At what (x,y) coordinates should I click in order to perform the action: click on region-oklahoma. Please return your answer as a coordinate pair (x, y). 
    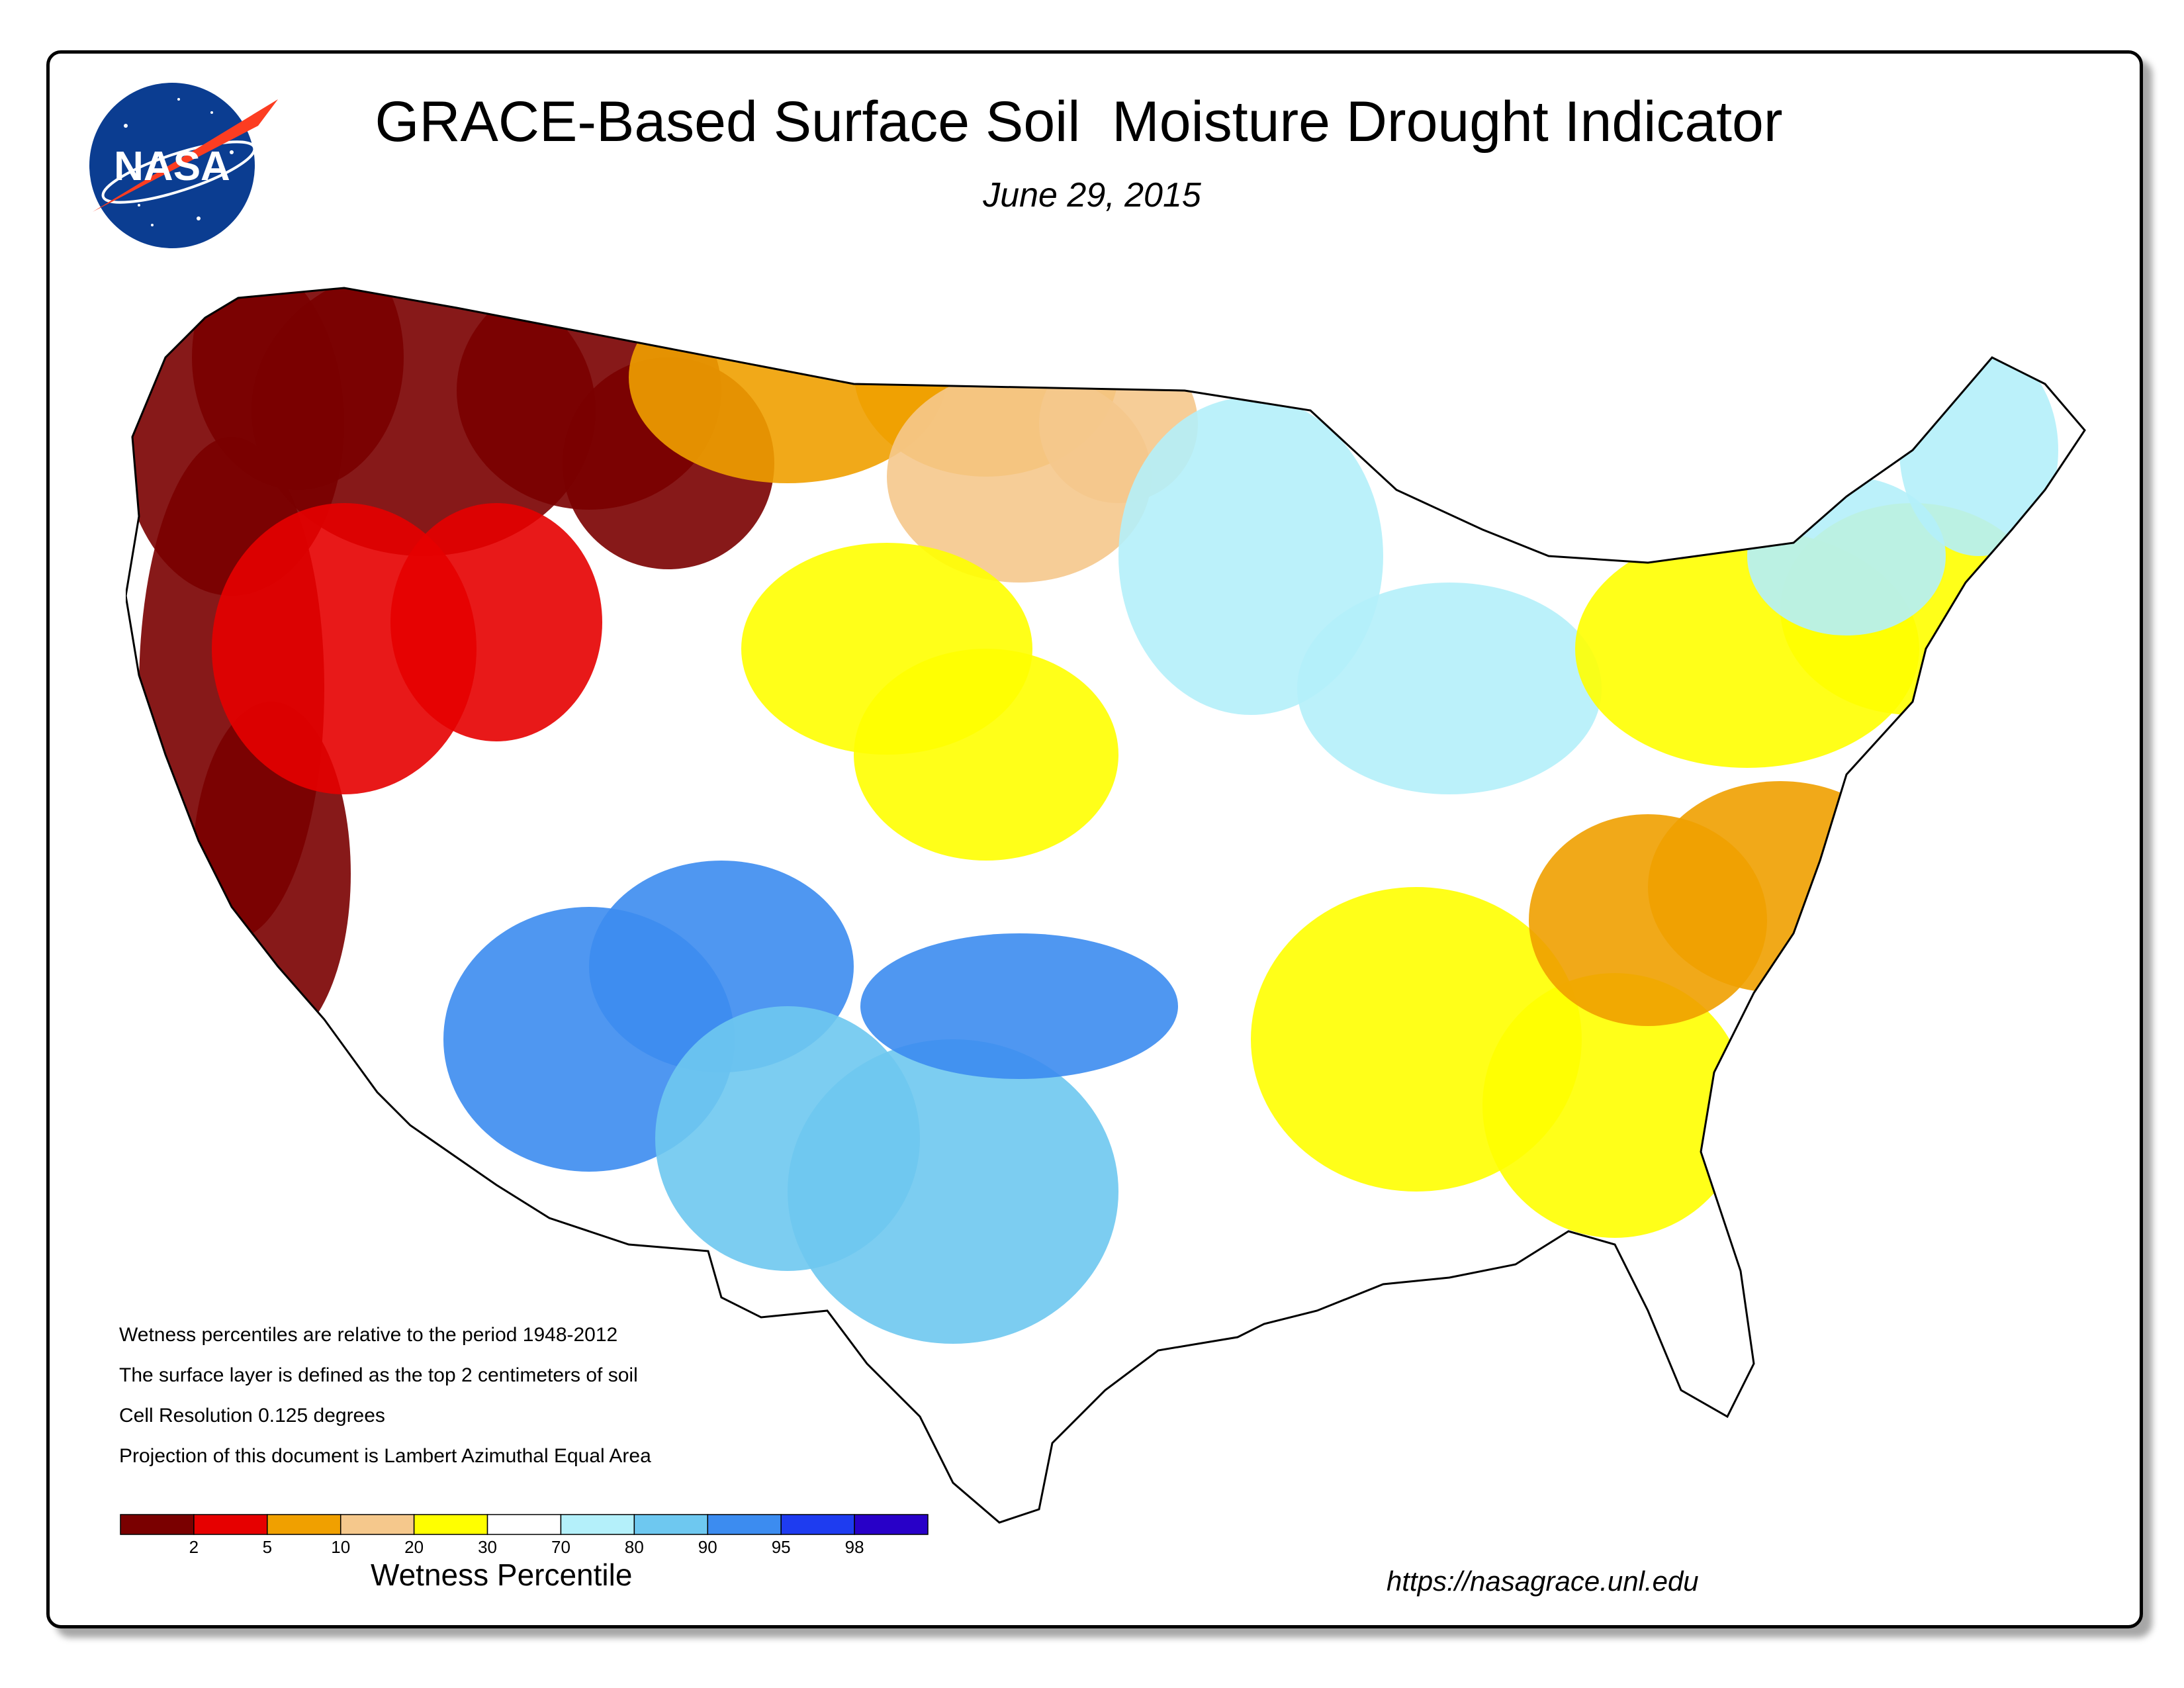
    Looking at the image, I should click on (1019, 1006).